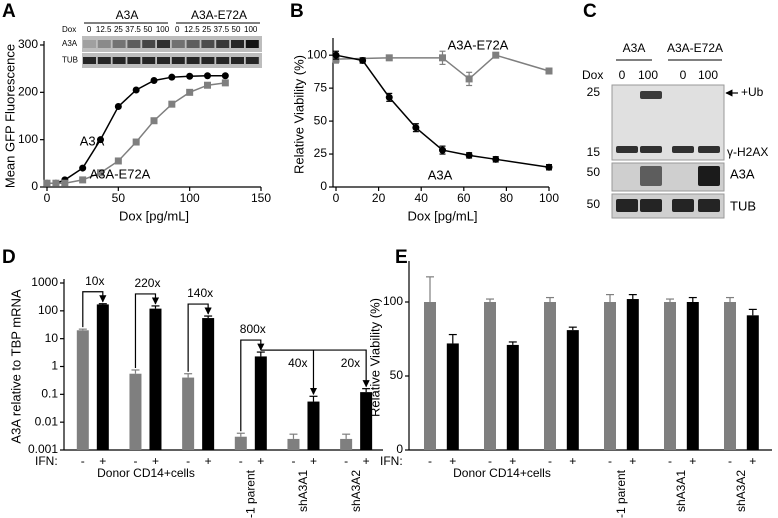 This screenshot has width=778, height=518. Describe the element at coordinates (15, 366) in the screenshot. I see `y-axis-title: A3A relative to TBP mRNA` at that location.